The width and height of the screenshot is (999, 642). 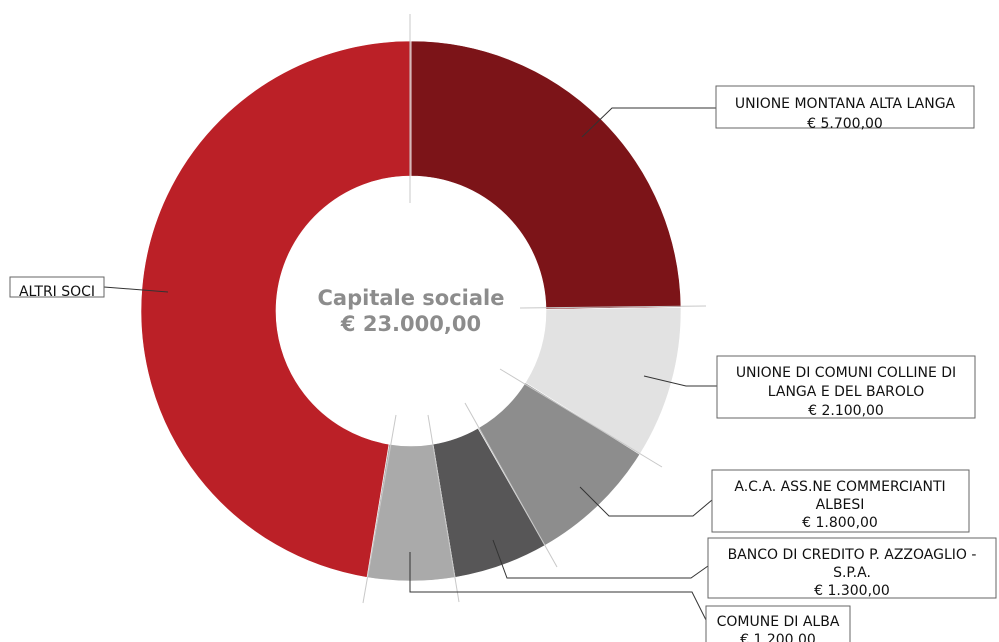 What do you see at coordinates (839, 487) in the screenshot?
I see `slice-label-2: A.C.A. ASS.NE COMMERCIANTI` at bounding box center [839, 487].